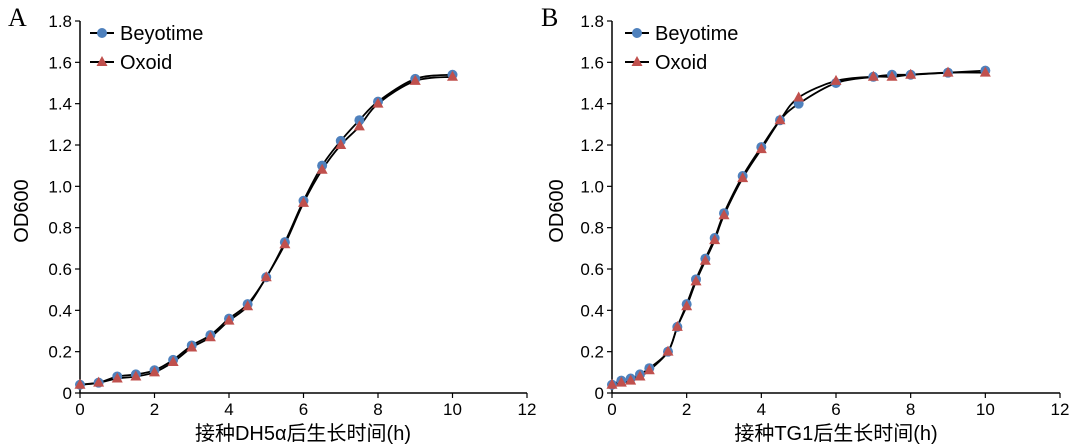 This screenshot has height=446, width=1073. Describe the element at coordinates (303, 433) in the screenshot. I see `panel-a-x-axis-title: 接种DH5α后生长时间(h)` at that location.